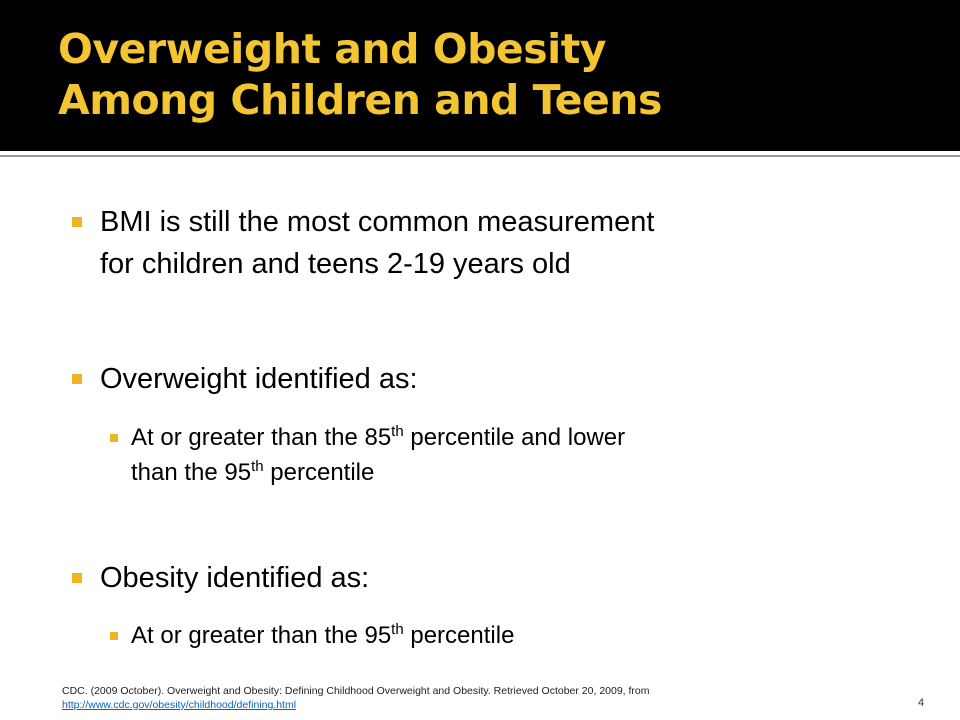 This screenshot has height=720, width=960. What do you see at coordinates (261, 635) in the screenshot?
I see `text-part: At or greater than the 95` at bounding box center [261, 635].